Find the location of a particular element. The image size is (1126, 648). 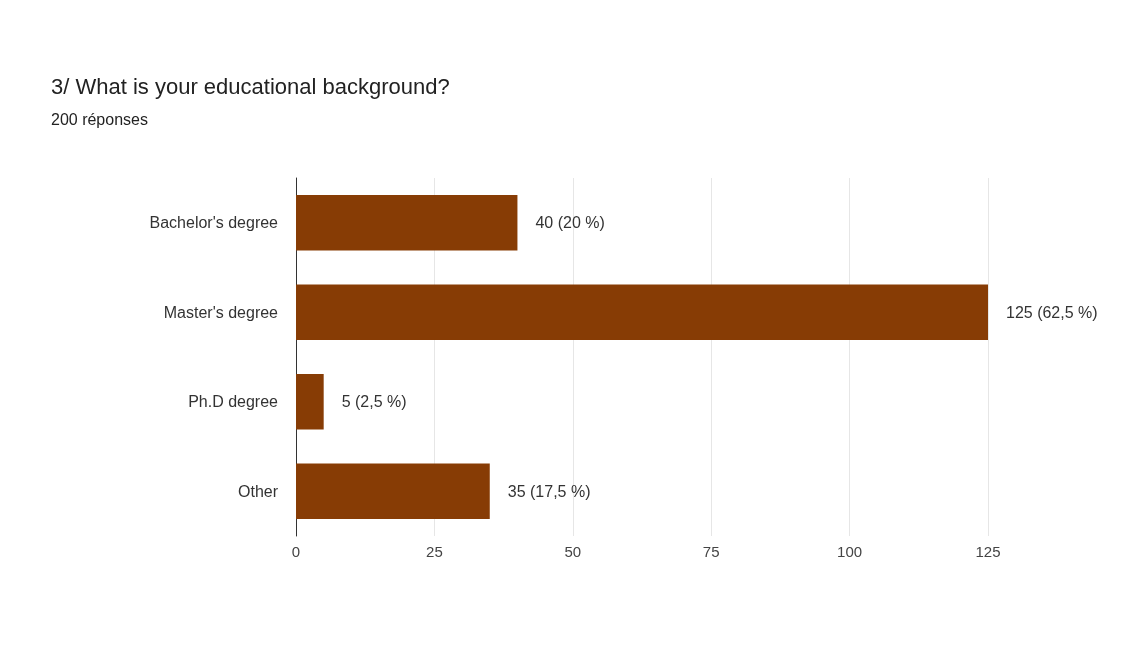

data-label: 5 (2,5 %) is located at coordinates (374, 402).